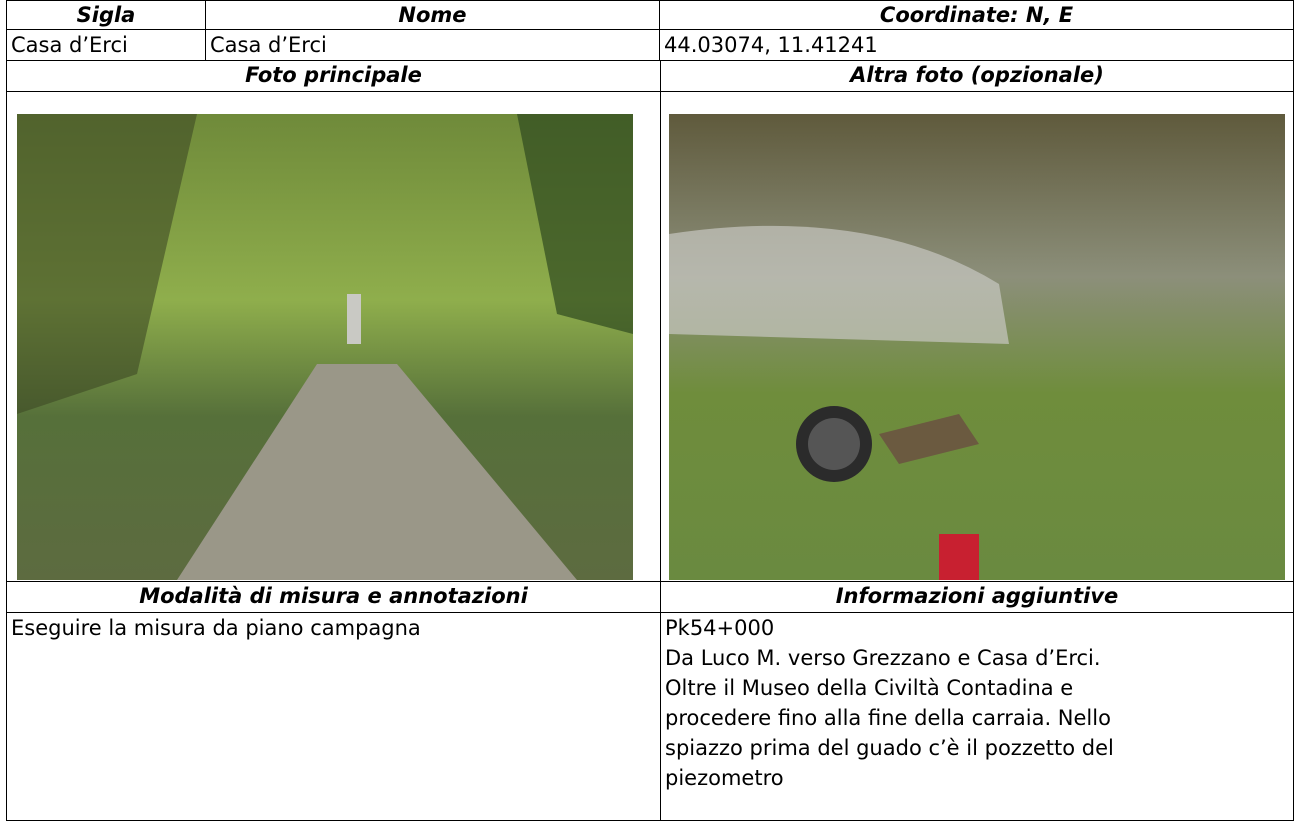 This screenshot has height=821, width=1300. Describe the element at coordinates (976, 45) in the screenshot. I see `coordinate-value: 44.03074, 11.41241` at that location.